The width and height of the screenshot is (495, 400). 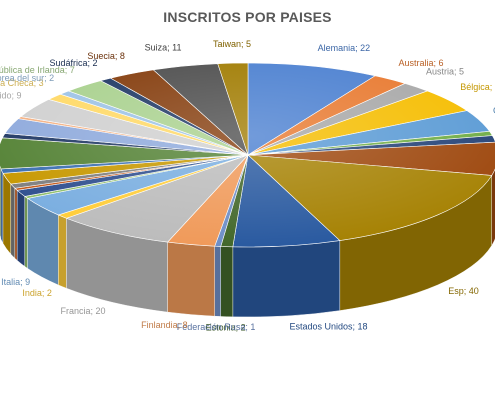 I want to click on slice-label-26: ido; 9, so click(x=11, y=96).